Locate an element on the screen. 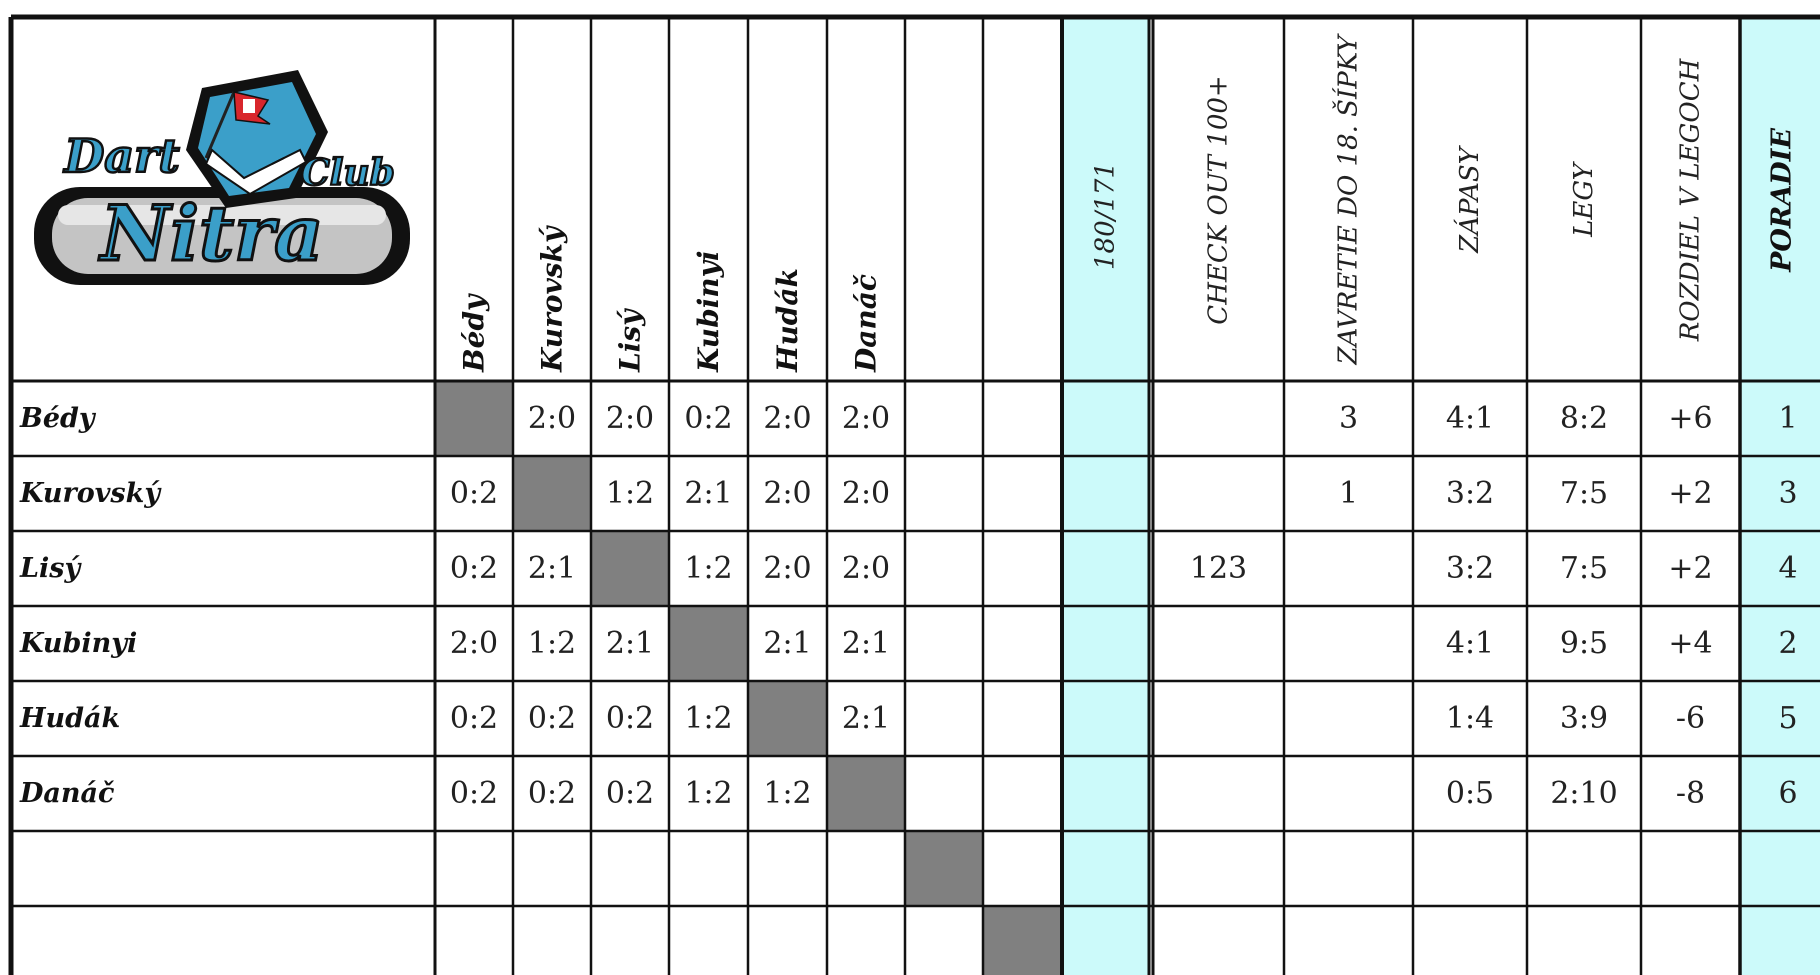 The height and width of the screenshot is (975, 1820). row-player-name: Hudák is located at coordinates (69, 718).